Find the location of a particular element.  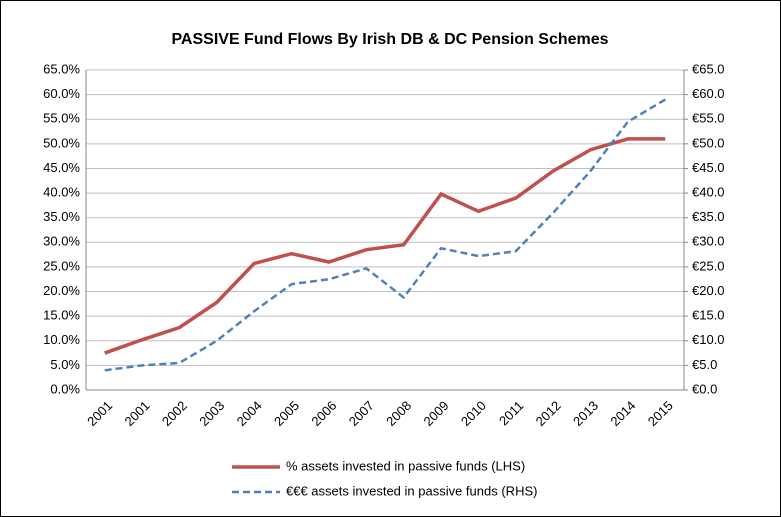

y2-tick-label: €35.0 is located at coordinates (708, 216).